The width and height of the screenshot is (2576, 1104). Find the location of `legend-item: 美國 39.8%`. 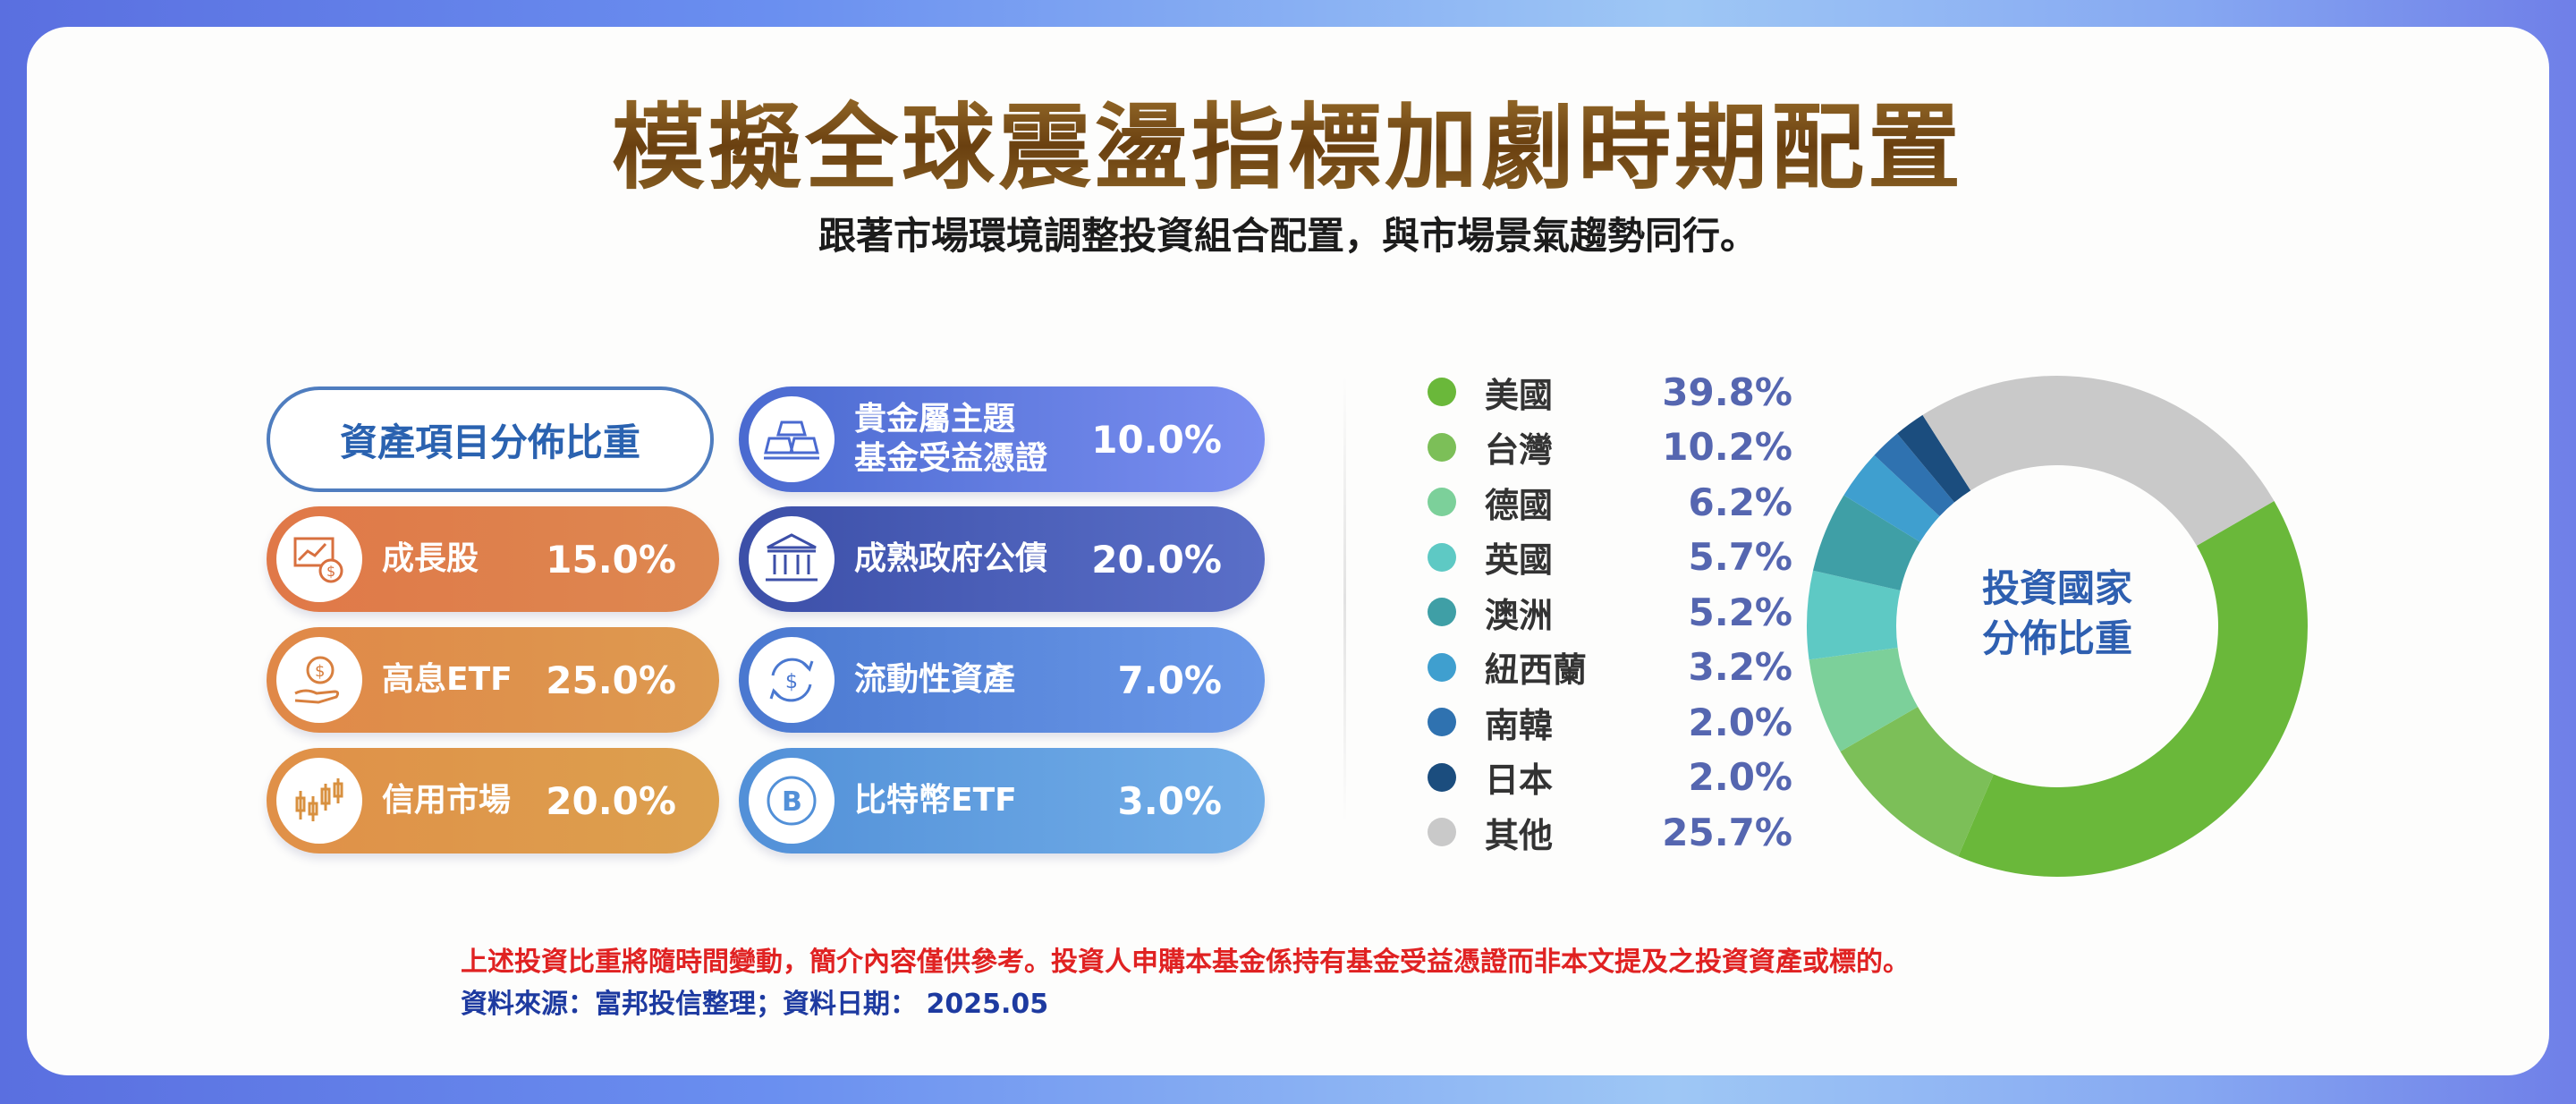

legend-item: 美國 39.8% is located at coordinates (1610, 392).